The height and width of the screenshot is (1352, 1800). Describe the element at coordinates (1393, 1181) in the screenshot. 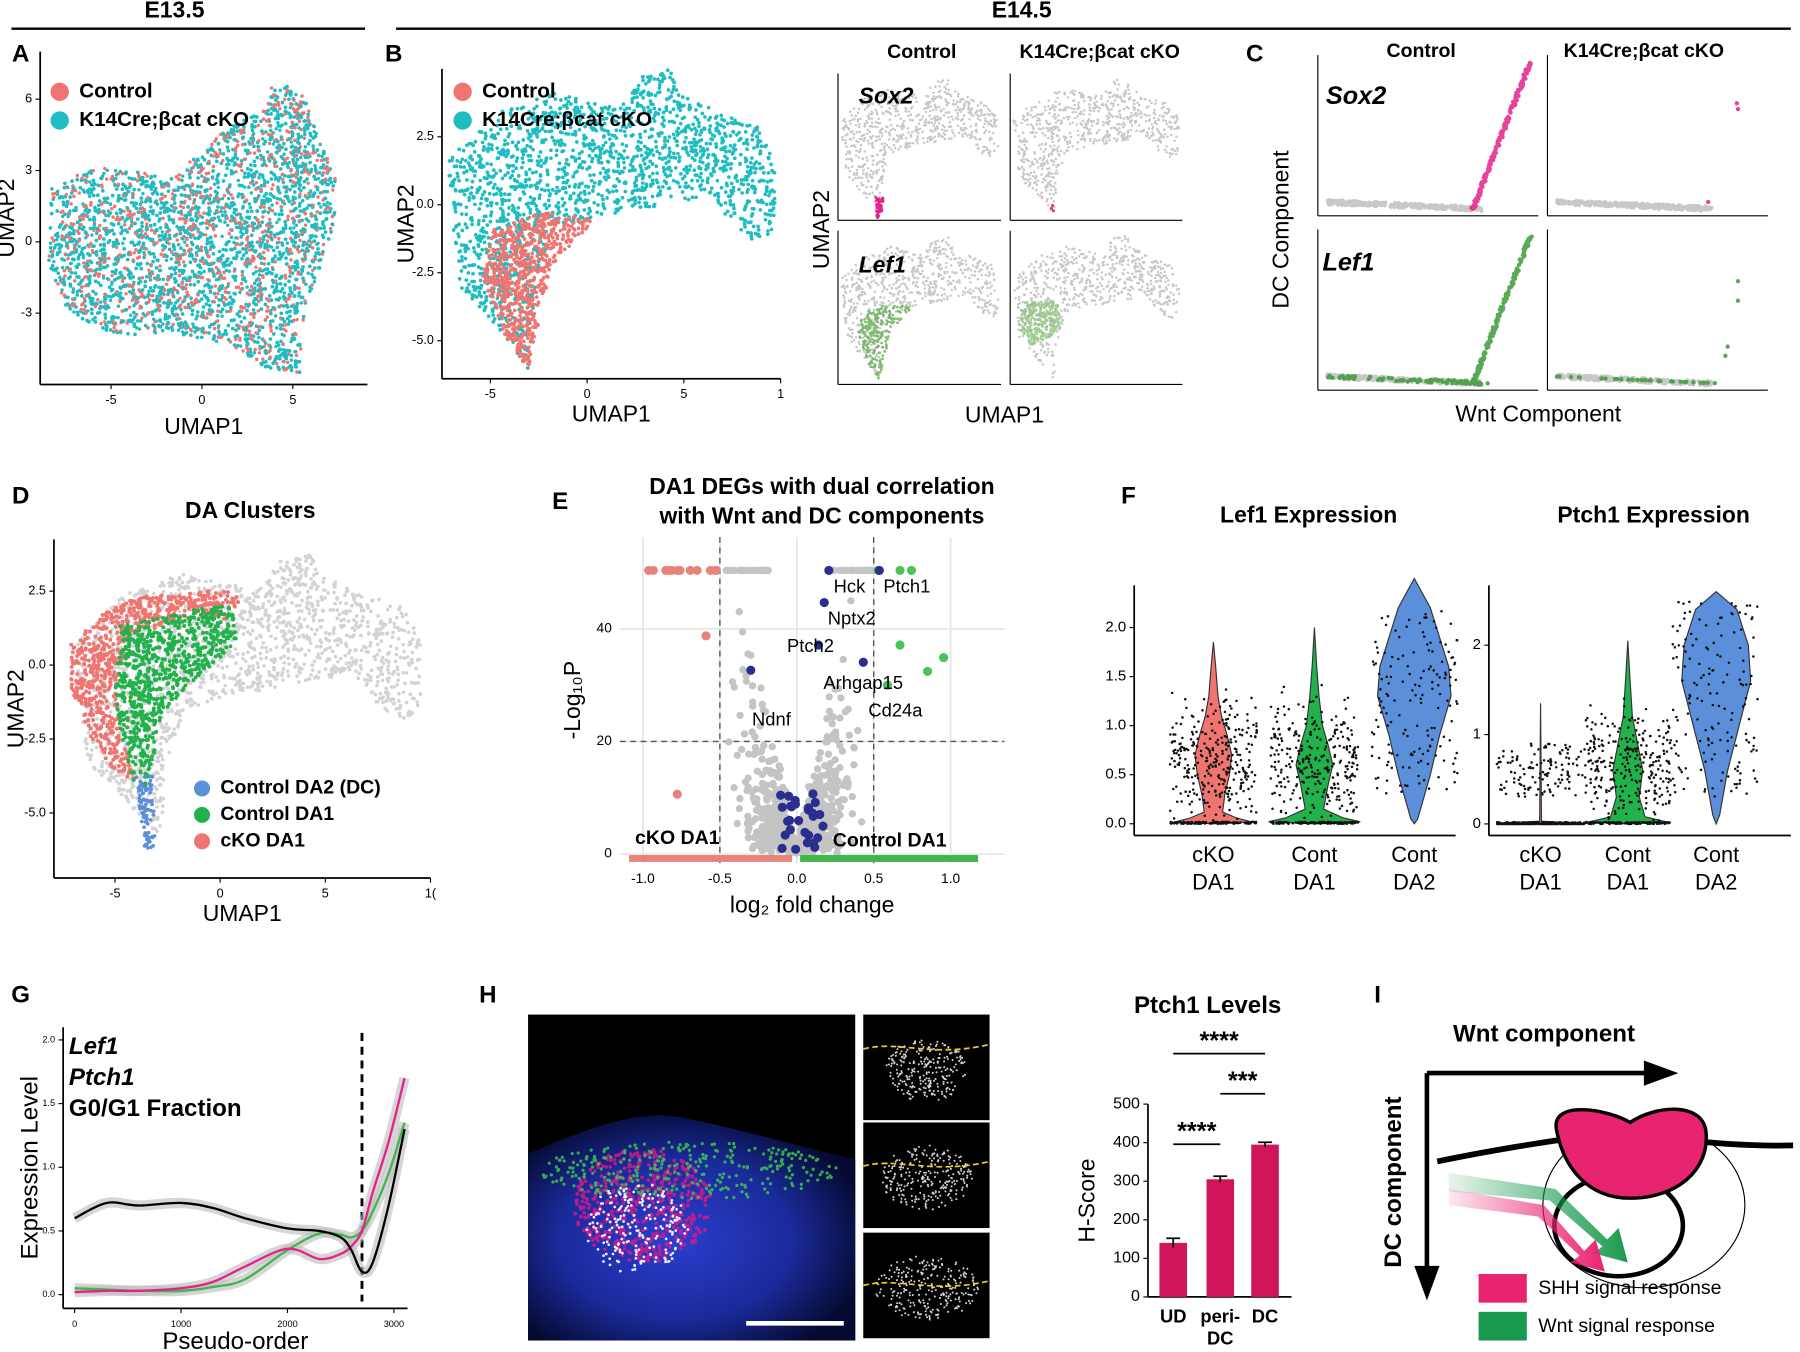

I see `axis-title: DC component` at that location.